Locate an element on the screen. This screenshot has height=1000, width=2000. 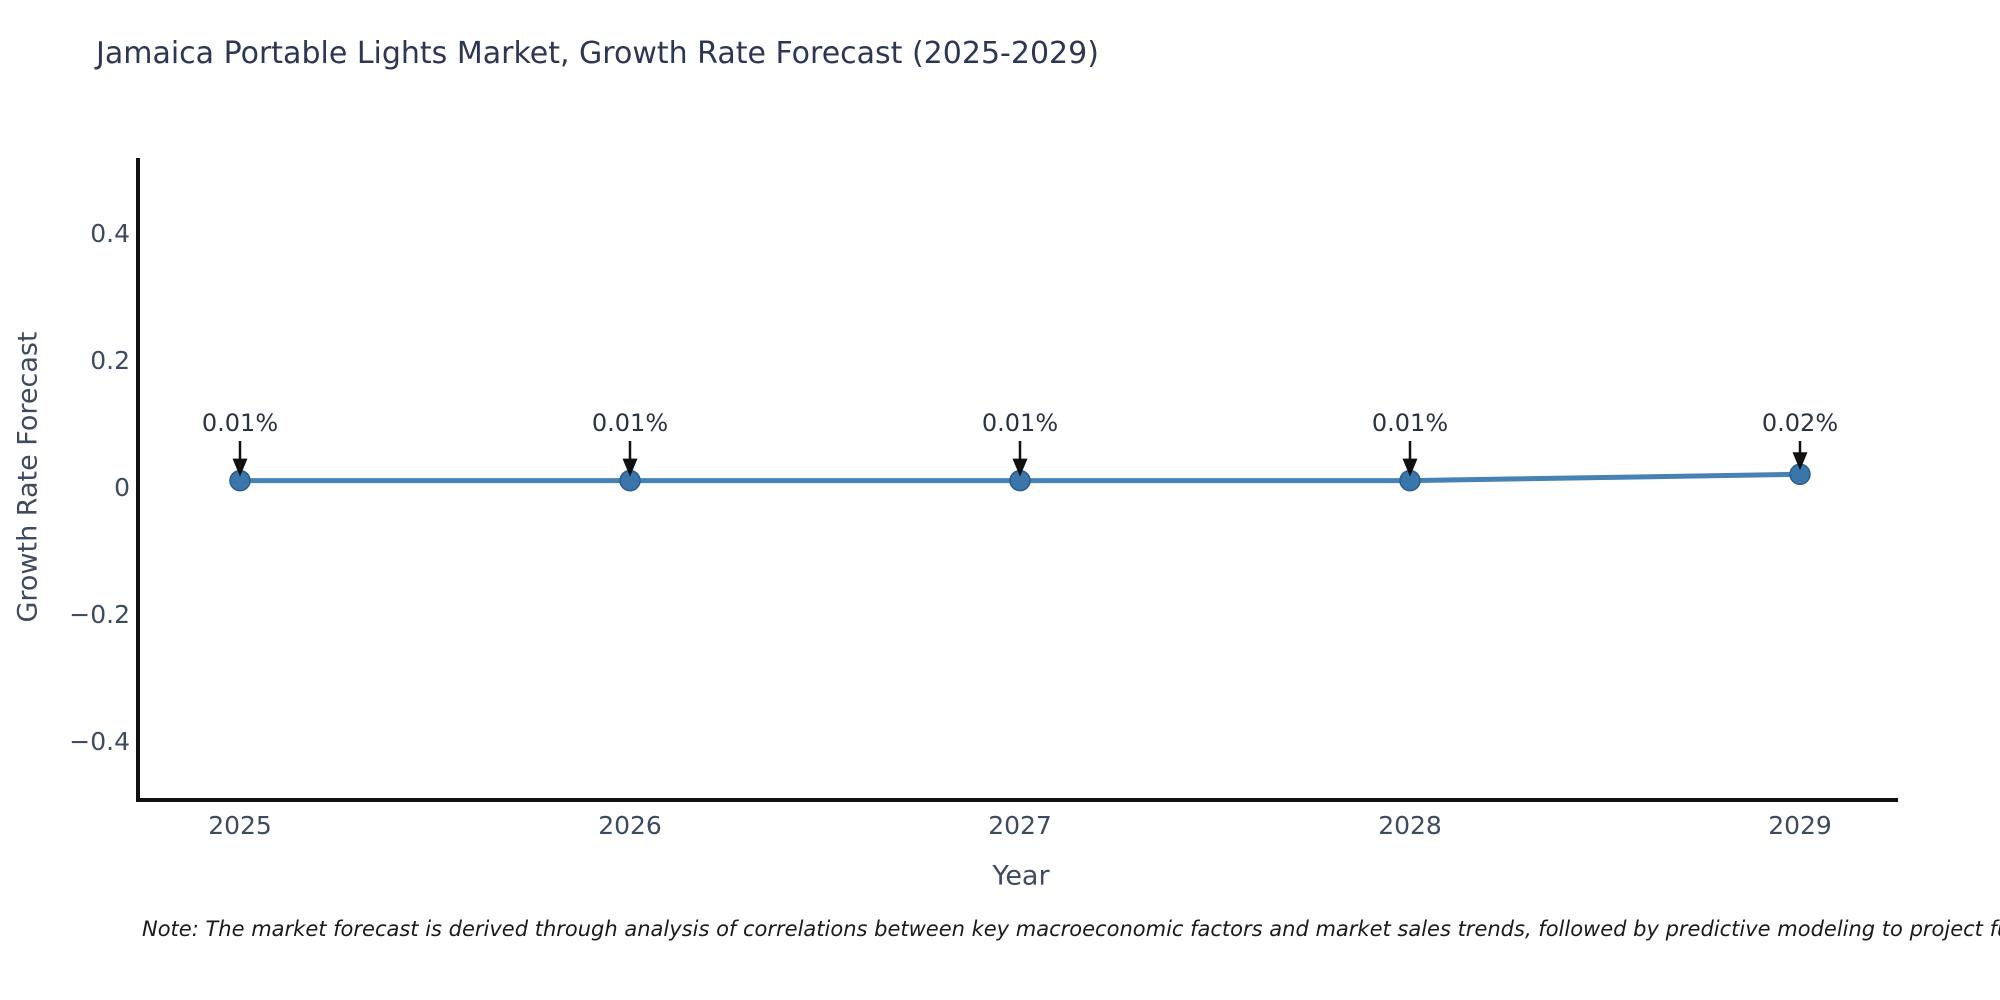
x-tick-label: 2025 is located at coordinates (240, 825).